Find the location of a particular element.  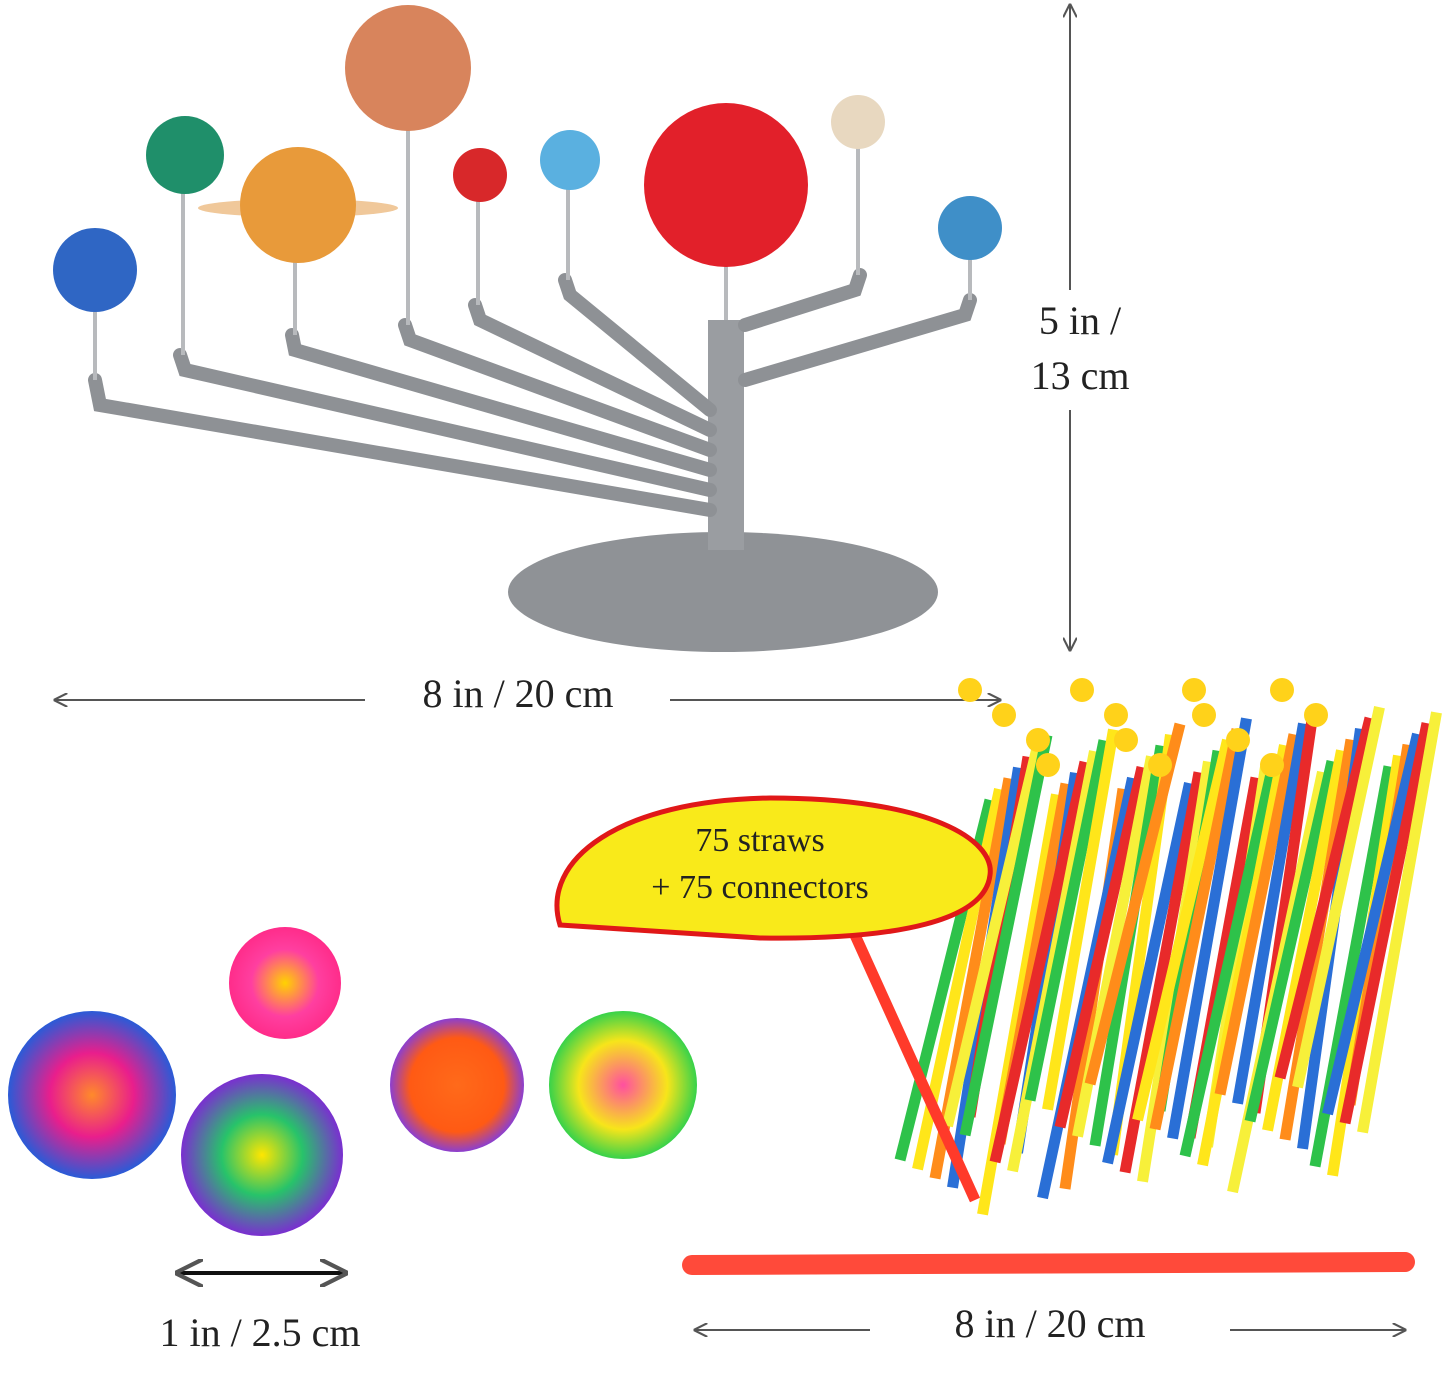

bouncy-balls is located at coordinates (352, 1081).